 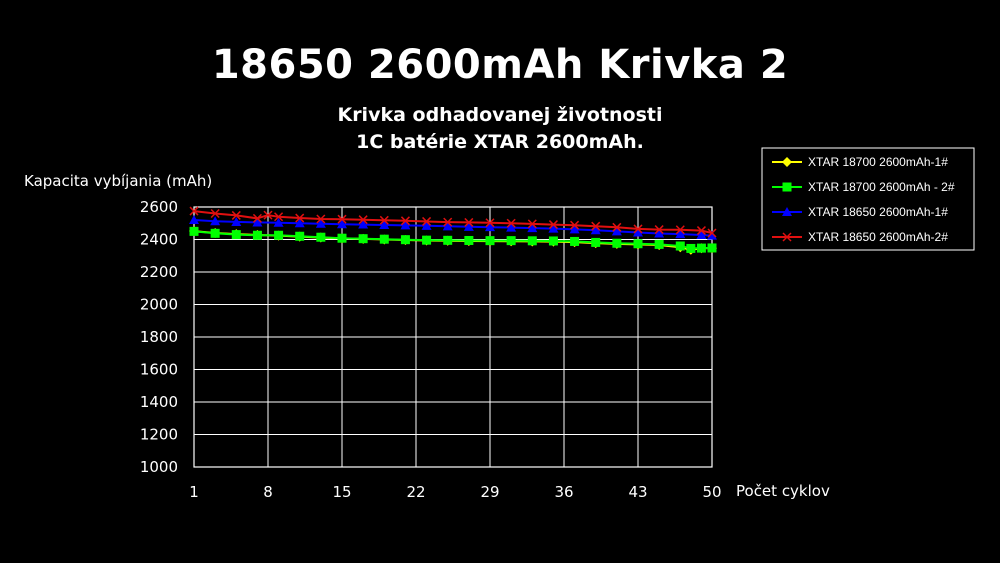 I want to click on legend-label: XTAR 18700 2600mAh - 2#, so click(x=881, y=187).